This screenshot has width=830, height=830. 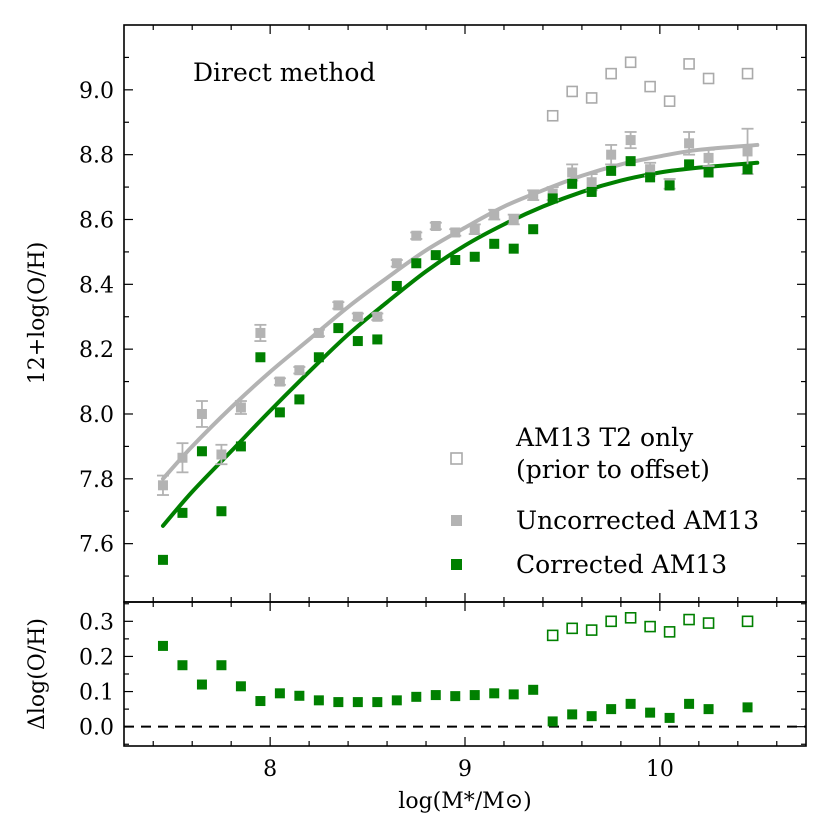 I want to click on legend-marker-corrected, so click(x=456, y=564).